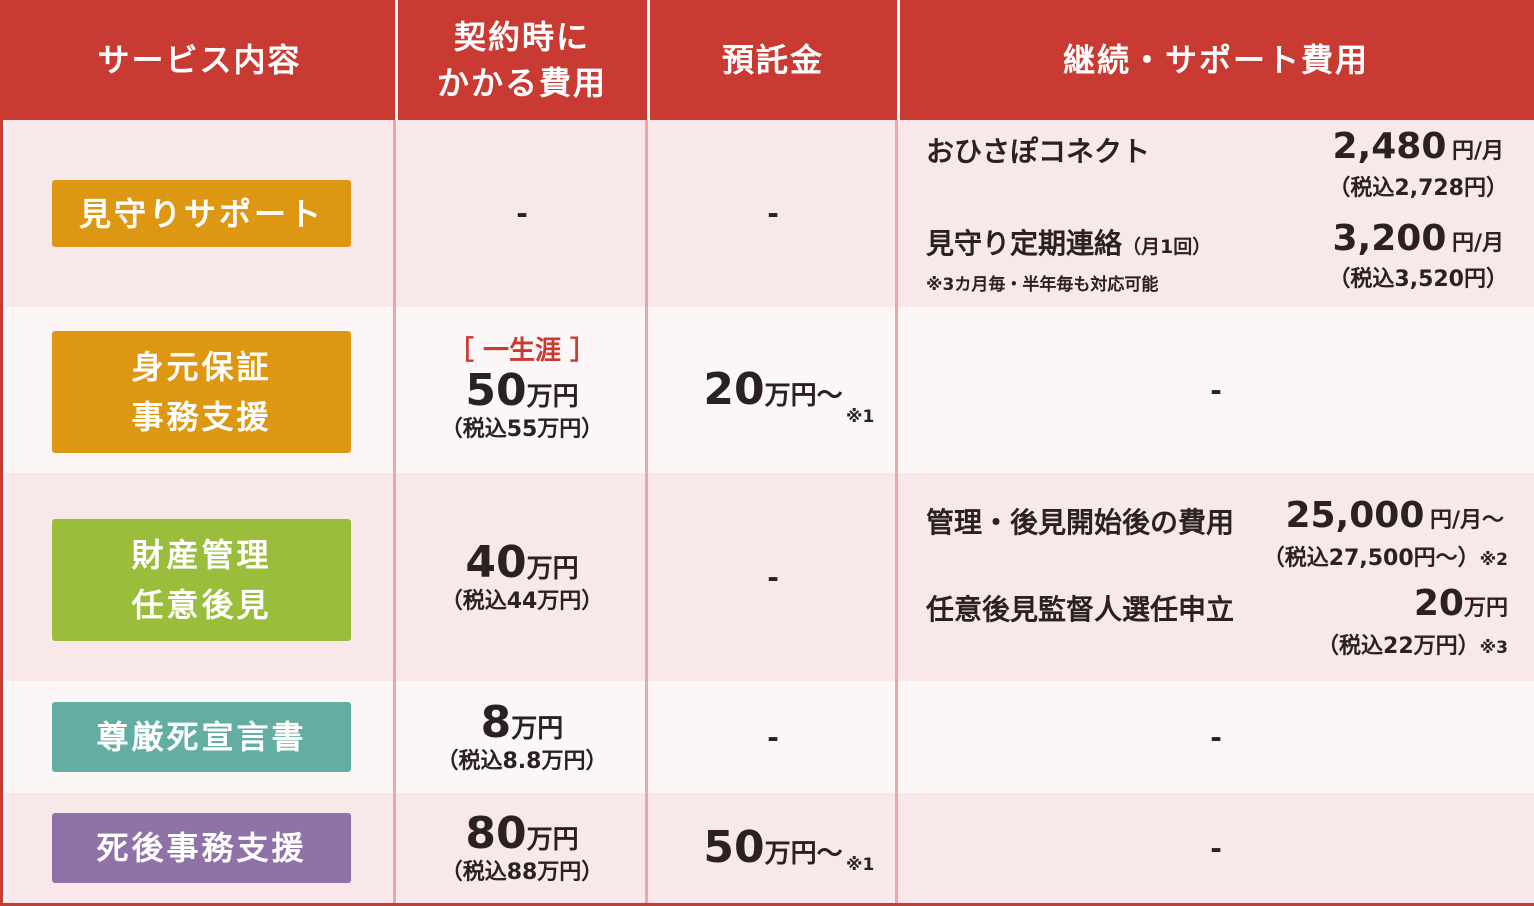 The height and width of the screenshot is (906, 1534). What do you see at coordinates (201, 367) in the screenshot?
I see `line1: 身元保証` at bounding box center [201, 367].